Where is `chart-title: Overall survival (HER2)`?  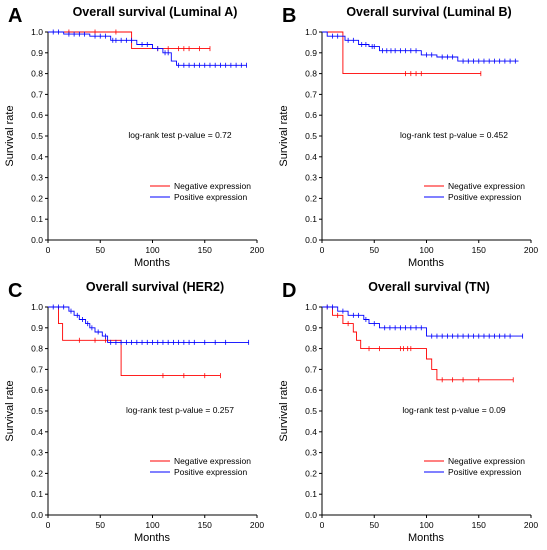
chart-title: Overall survival (HER2) is located at coordinates (155, 287).